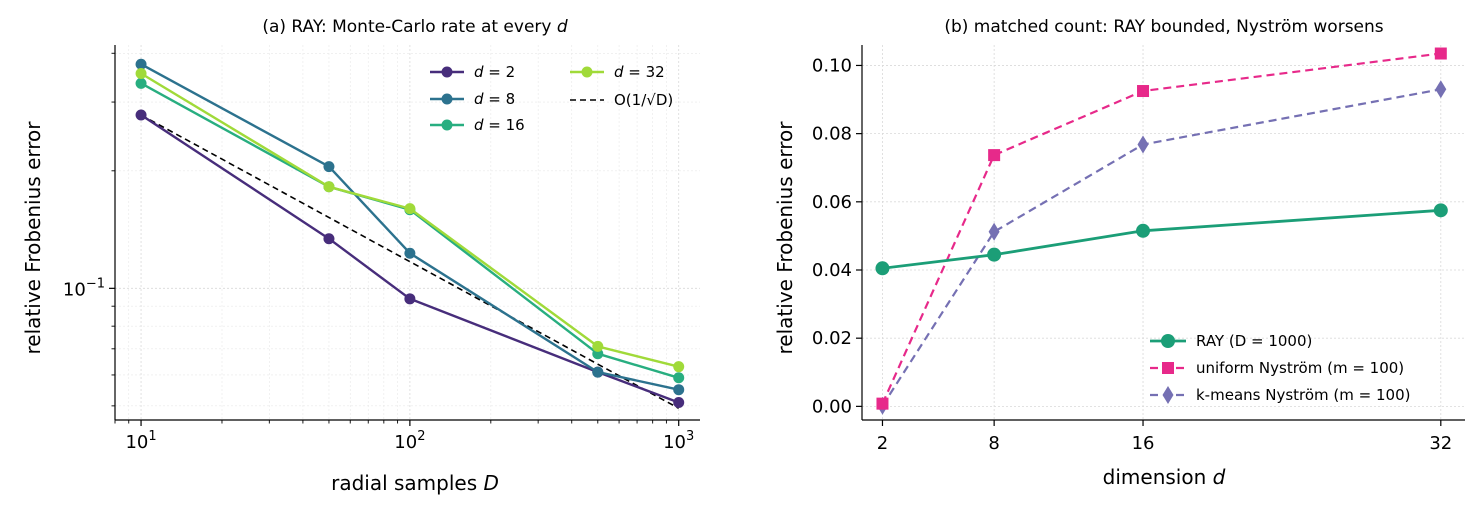 The height and width of the screenshot is (510, 1480). Describe the element at coordinates (84, 288) in the screenshot. I see `panel-a-y-tick-label: 10−1` at that location.